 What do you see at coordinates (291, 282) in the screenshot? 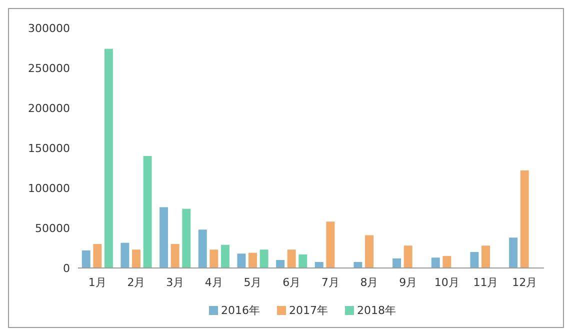
I see `x-tick-label: 6月` at bounding box center [291, 282].